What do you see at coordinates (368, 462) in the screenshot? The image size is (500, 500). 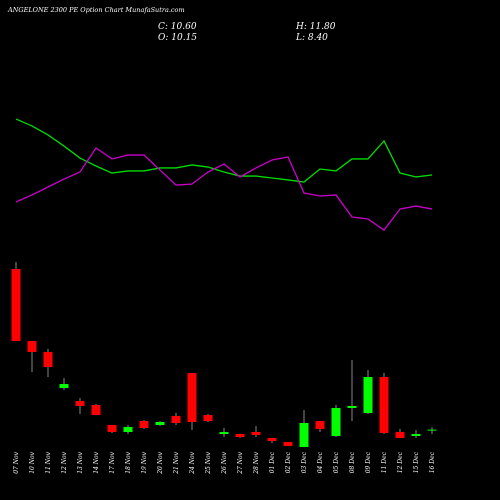 I see `x-tick-label: 09 Dec` at bounding box center [368, 462].